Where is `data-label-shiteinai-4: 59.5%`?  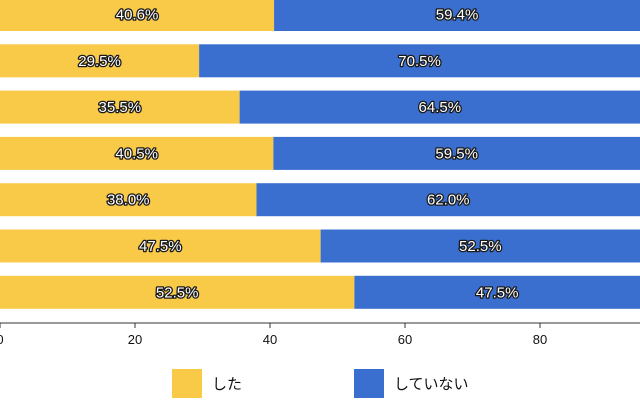 data-label-shiteinai-4: 59.5% is located at coordinates (456, 153).